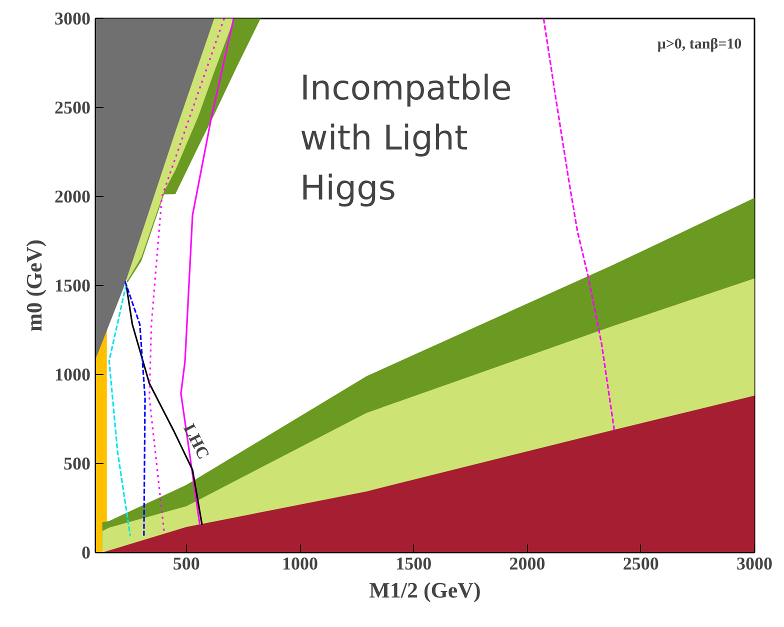 This screenshot has width=784, height=627. Describe the element at coordinates (754, 564) in the screenshot. I see `x-tick-label: 3000` at that location.